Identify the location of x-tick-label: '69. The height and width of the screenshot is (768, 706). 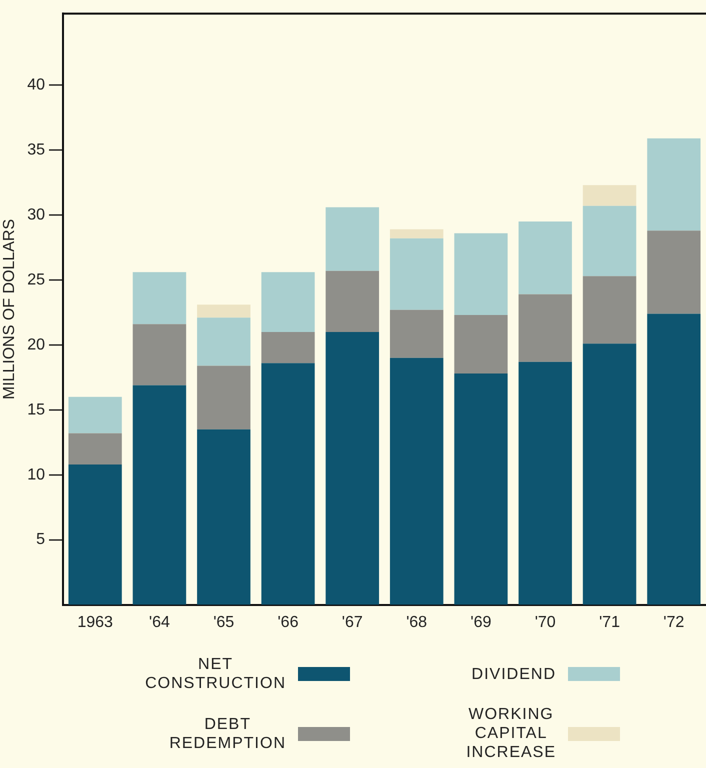
(481, 622).